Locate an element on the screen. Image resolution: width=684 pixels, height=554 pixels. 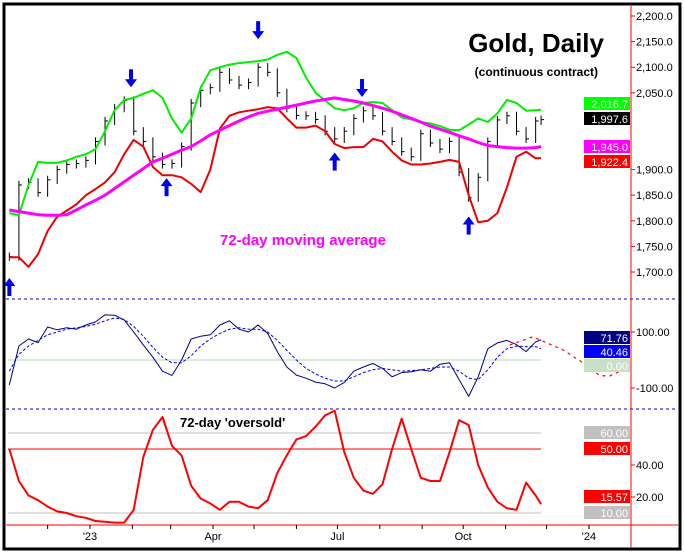
y-tick-label: 1,900.0 is located at coordinates (654, 171).